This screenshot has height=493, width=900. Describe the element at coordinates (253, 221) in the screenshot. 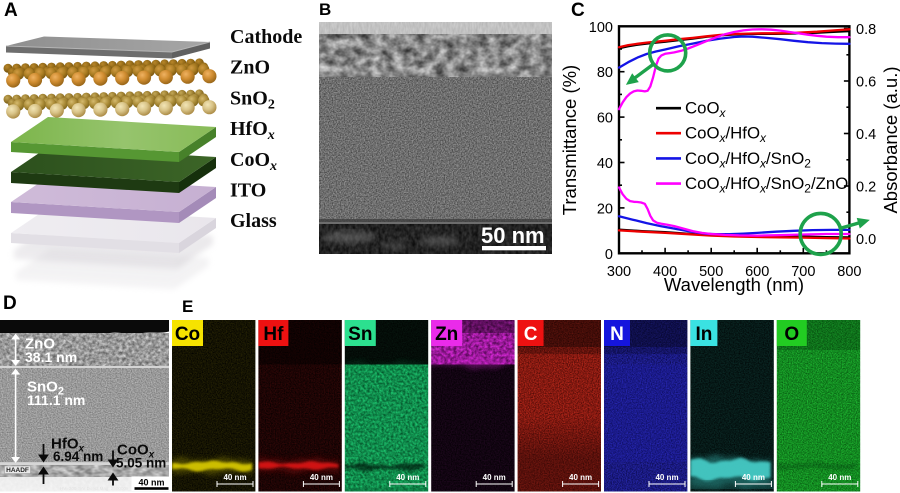

I see `svg-text: Glass` at that location.